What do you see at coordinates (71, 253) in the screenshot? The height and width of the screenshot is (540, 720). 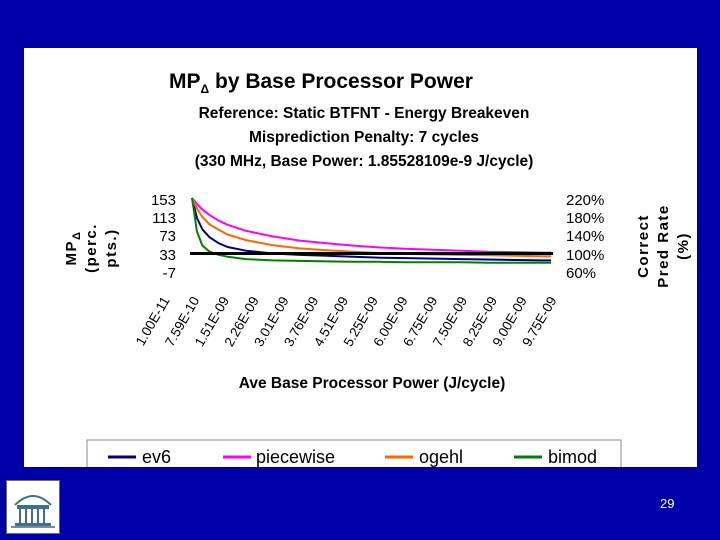 I see `y-axis-left-title-line-1: MP` at bounding box center [71, 253].